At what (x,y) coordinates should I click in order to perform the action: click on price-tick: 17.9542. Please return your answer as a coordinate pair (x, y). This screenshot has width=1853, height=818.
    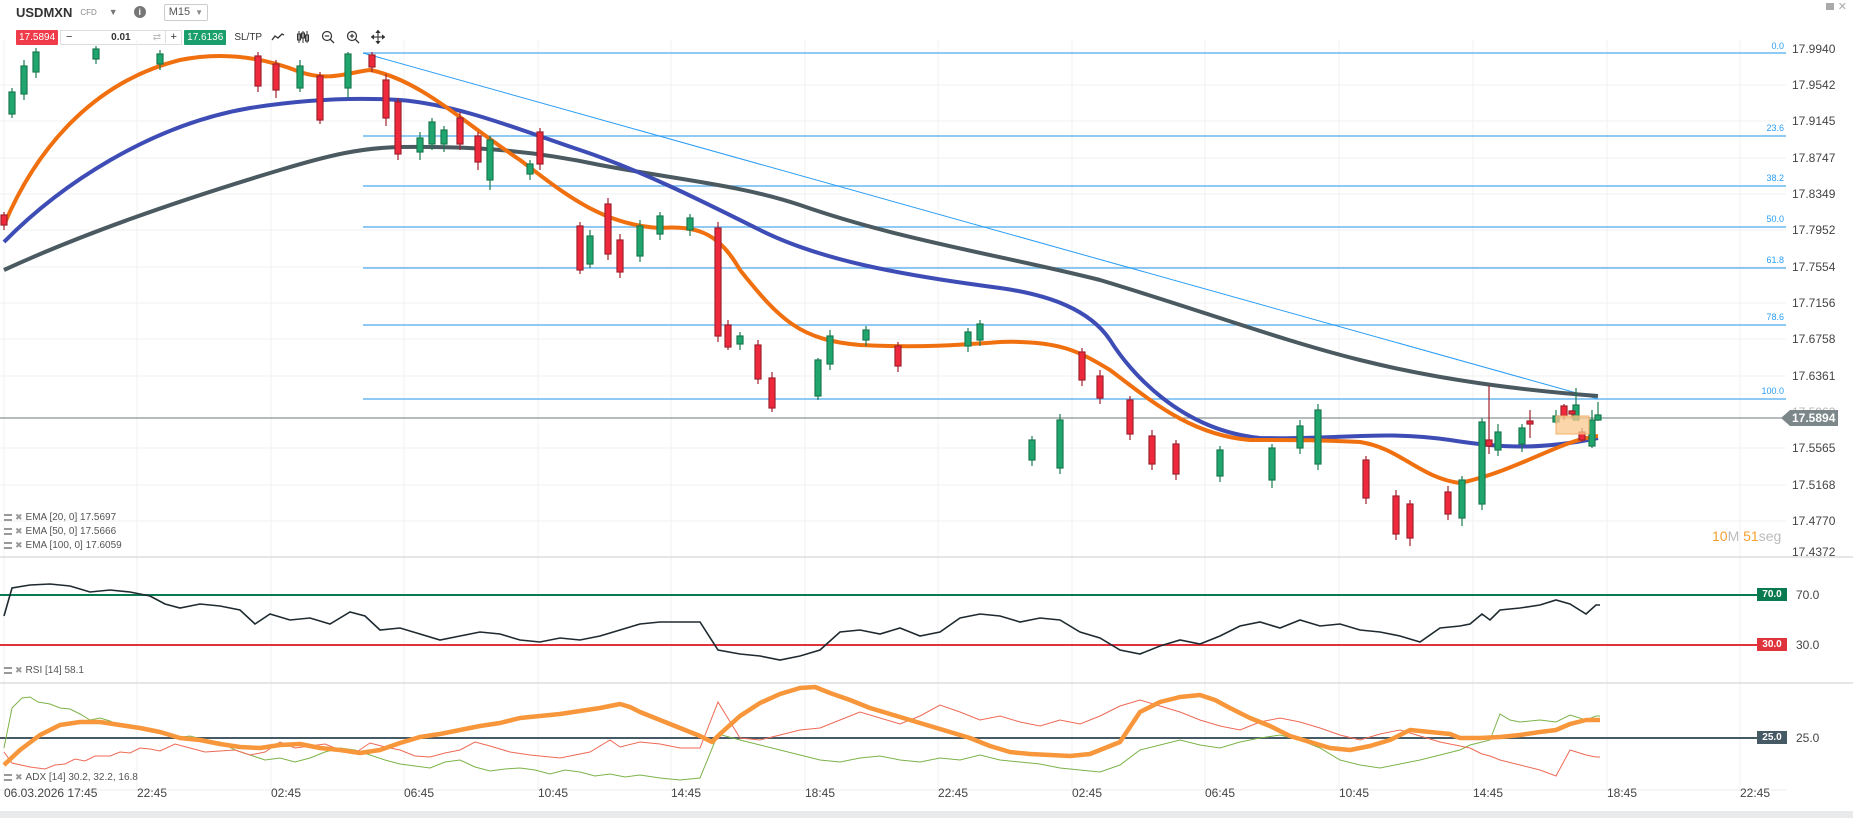
    Looking at the image, I should click on (1814, 85).